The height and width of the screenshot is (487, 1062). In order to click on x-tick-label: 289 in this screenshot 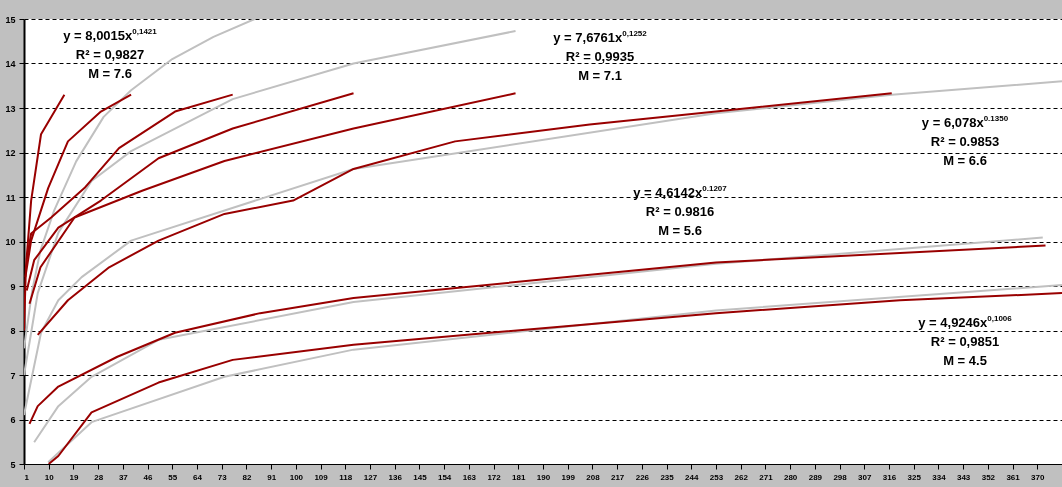, I will do `click(815, 477)`.